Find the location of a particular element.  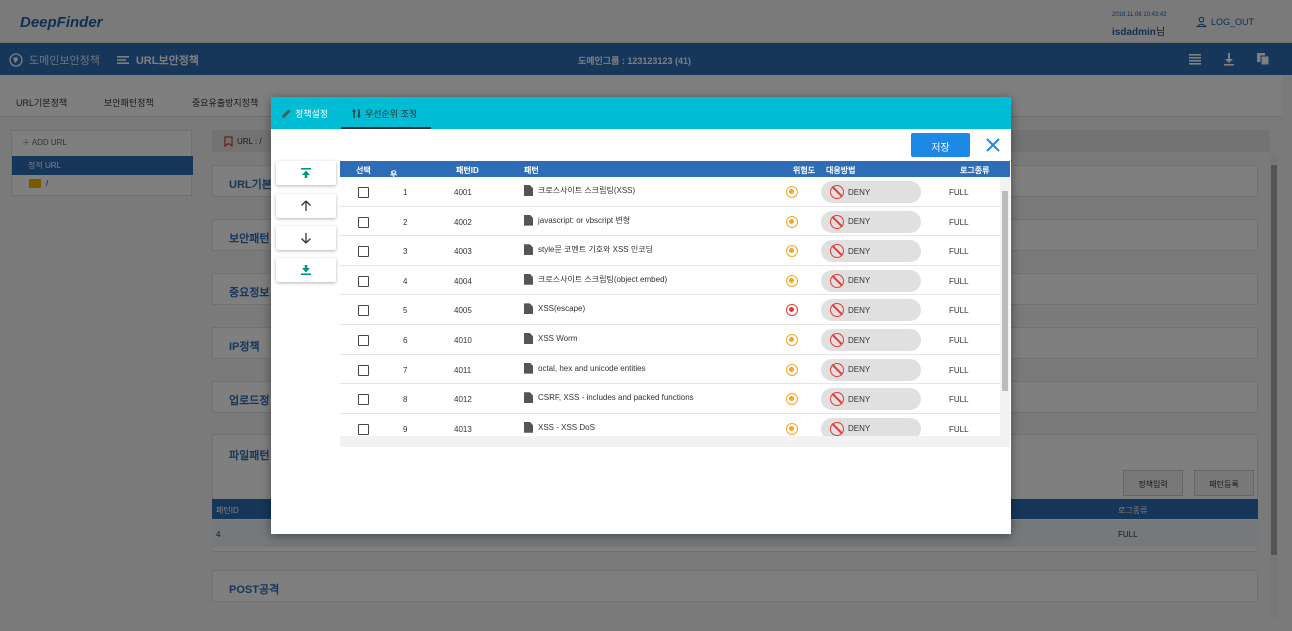

cell-pattern-id: 4013 is located at coordinates (463, 429).